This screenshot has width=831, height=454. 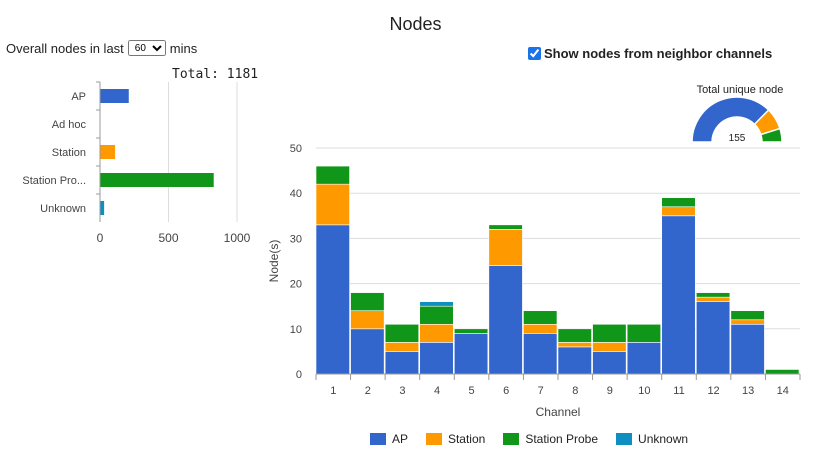 I want to click on x-tick-label: 10, so click(x=644, y=391).